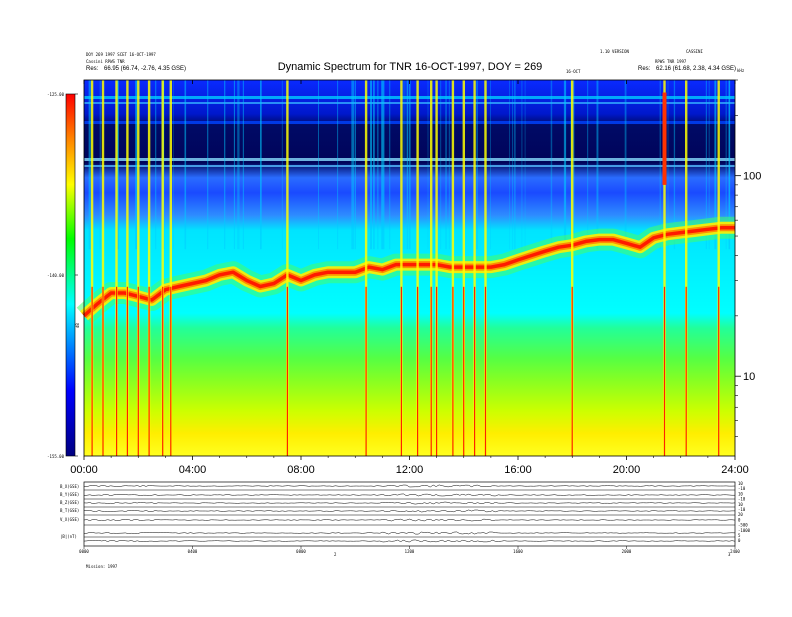 The image size is (792, 617). Describe the element at coordinates (748, 258) in the screenshot. I see `y-axis-ticks: 10 100` at that location.